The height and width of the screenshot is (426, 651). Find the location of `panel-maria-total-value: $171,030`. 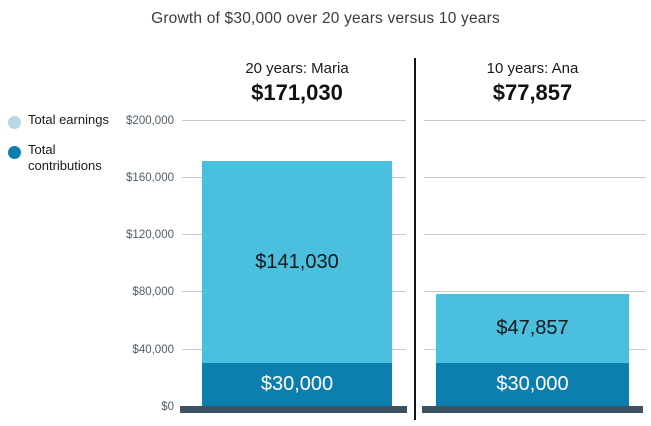

panel-maria-total-value: $171,030 is located at coordinates (297, 92).